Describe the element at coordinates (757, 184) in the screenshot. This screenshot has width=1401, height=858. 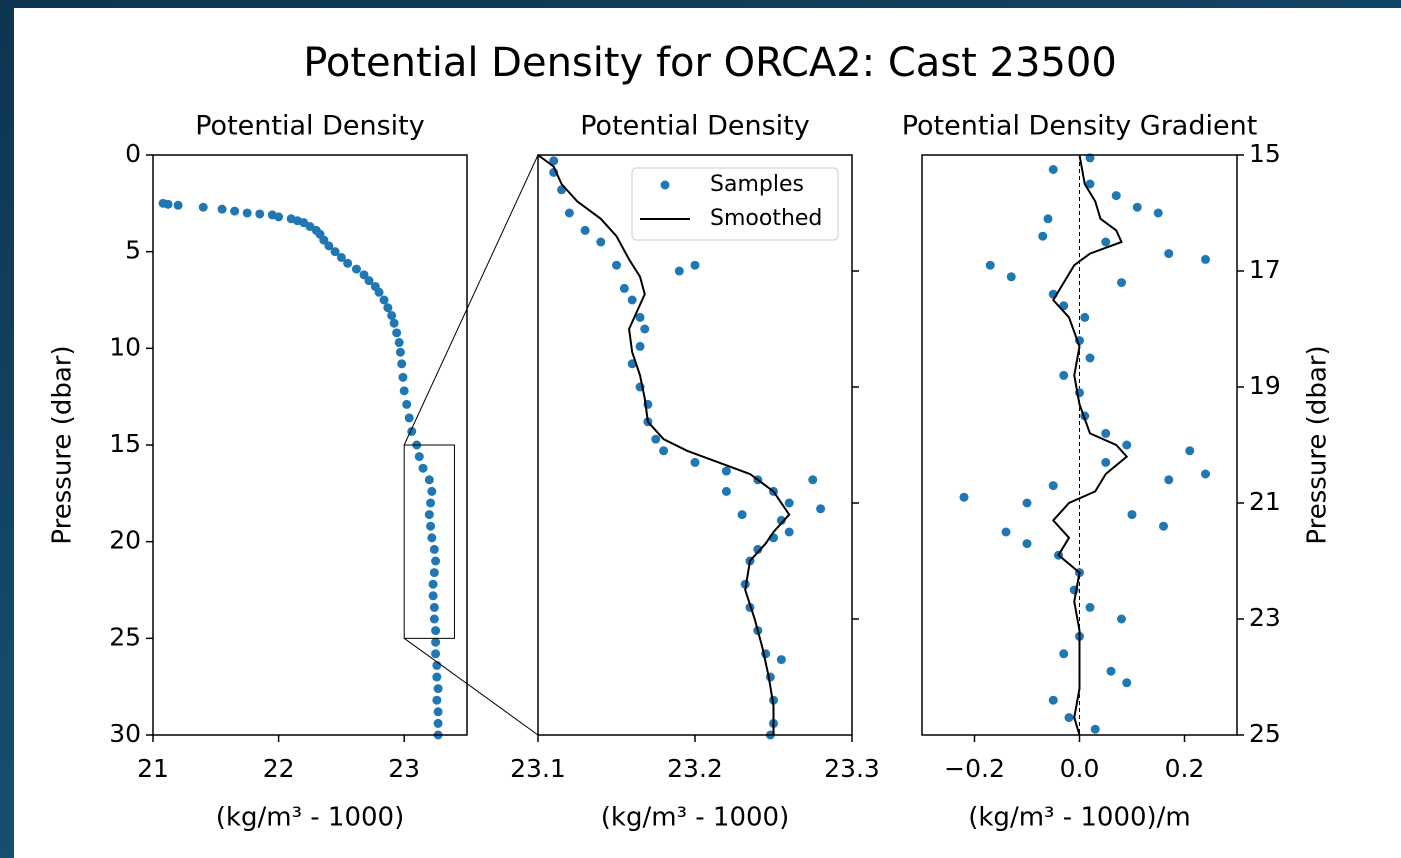
I see `legend-label: Samples` at that location.